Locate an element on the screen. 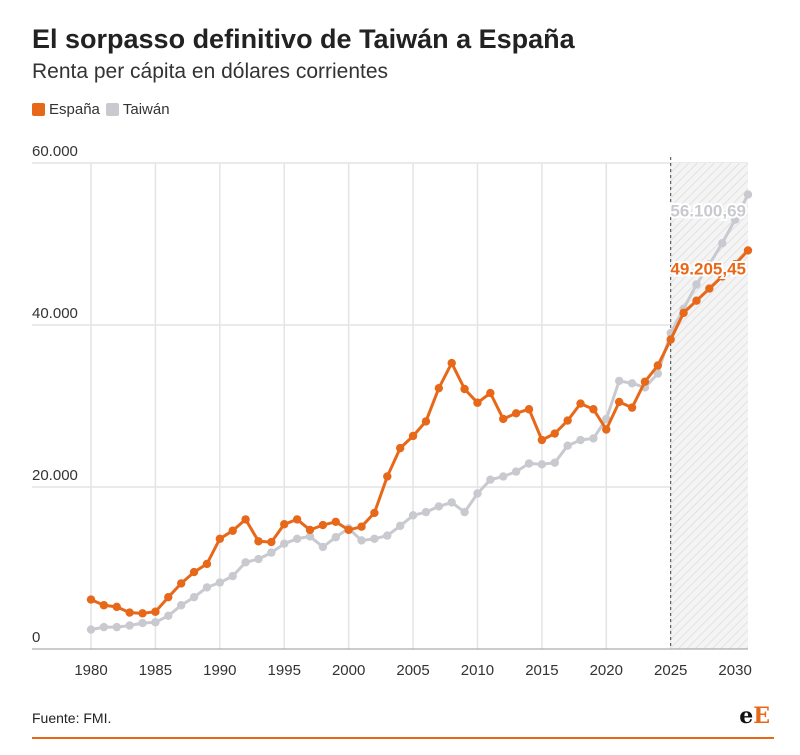  x-tick-label: 1990 is located at coordinates (219, 668).